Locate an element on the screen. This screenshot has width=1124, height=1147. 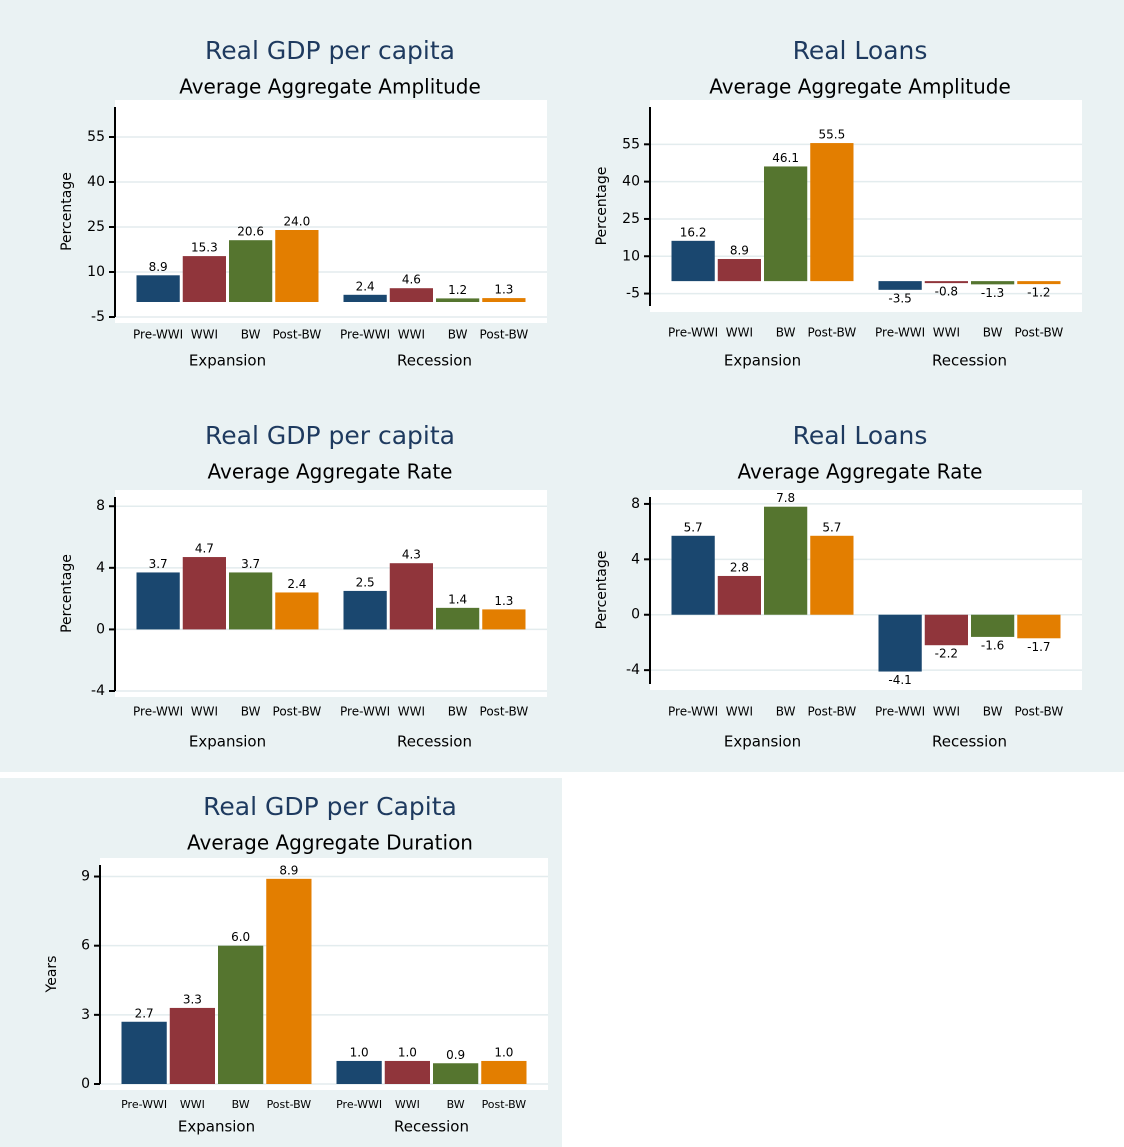
y-tick-label: 6 is located at coordinates (85, 946).